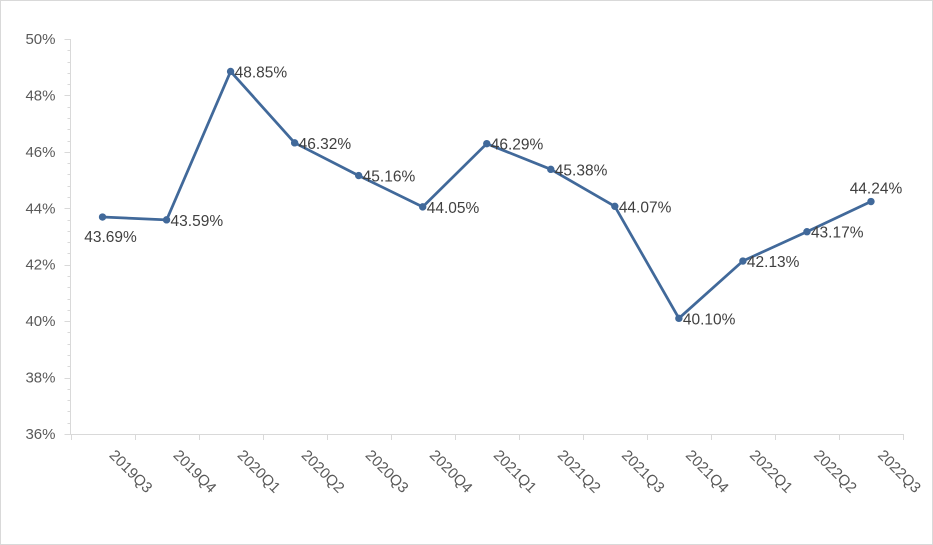 The width and height of the screenshot is (933, 545). What do you see at coordinates (773, 262) in the screenshot?
I see `data-label: 42.13%` at bounding box center [773, 262].